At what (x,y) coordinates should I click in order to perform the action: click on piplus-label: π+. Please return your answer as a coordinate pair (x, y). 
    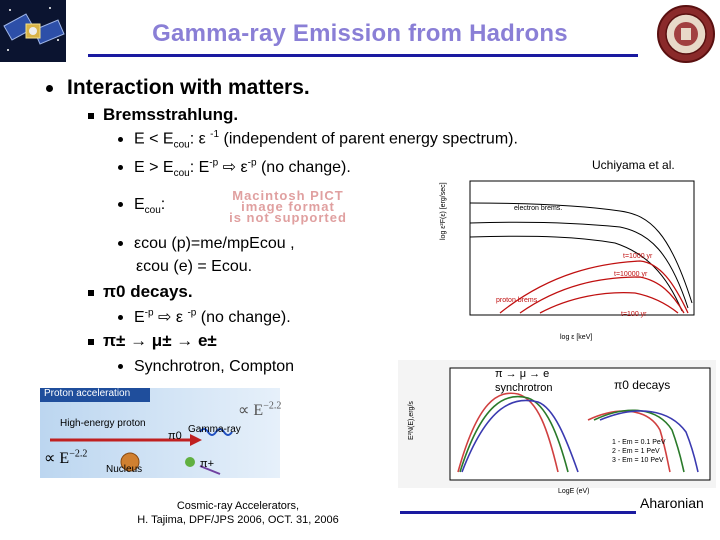
    Looking at the image, I should click on (207, 464).